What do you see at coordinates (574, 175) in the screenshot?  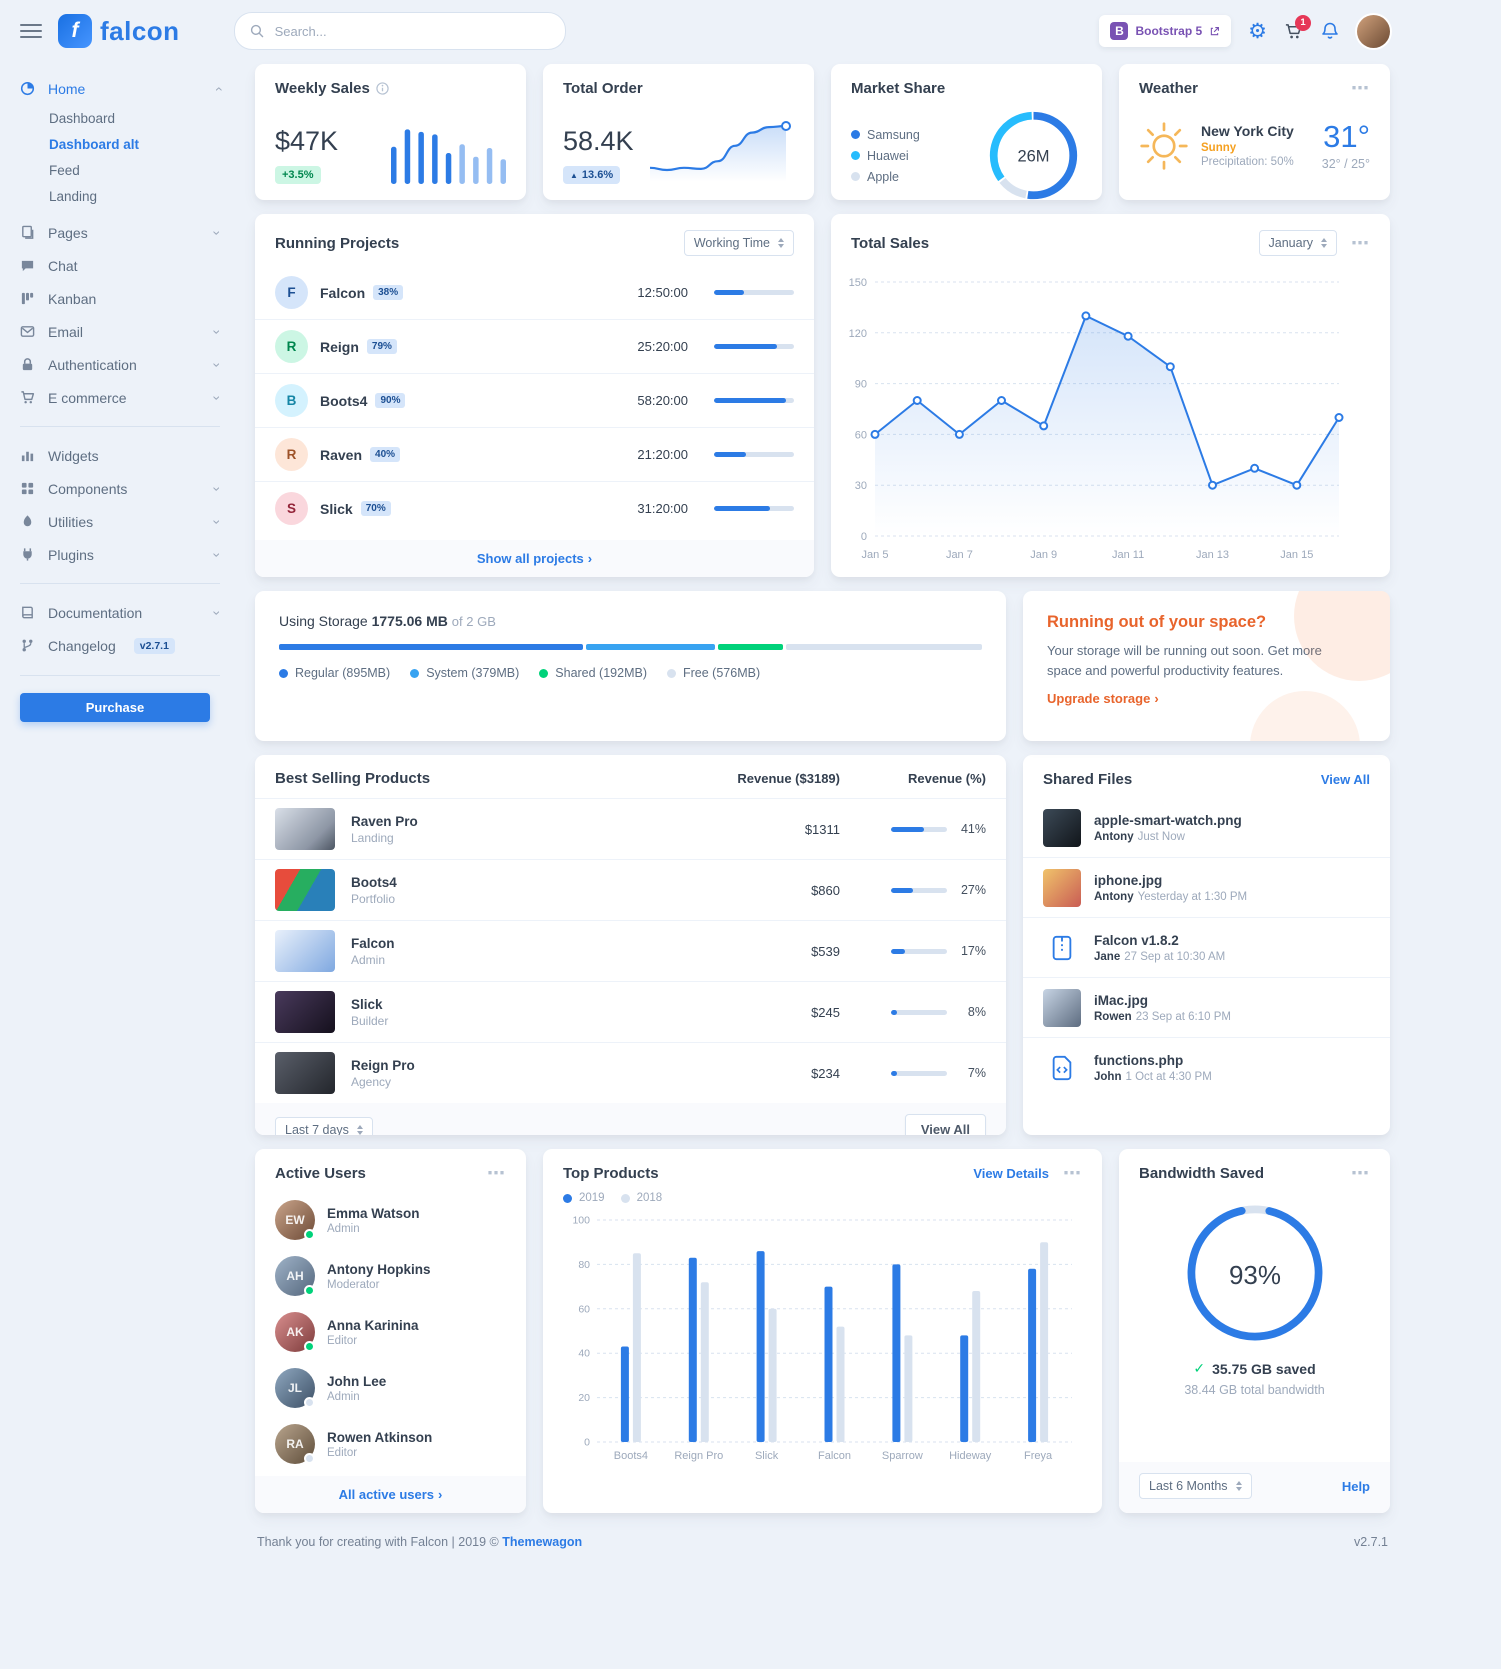 I see `caret-up-icon: ▲` at bounding box center [574, 175].